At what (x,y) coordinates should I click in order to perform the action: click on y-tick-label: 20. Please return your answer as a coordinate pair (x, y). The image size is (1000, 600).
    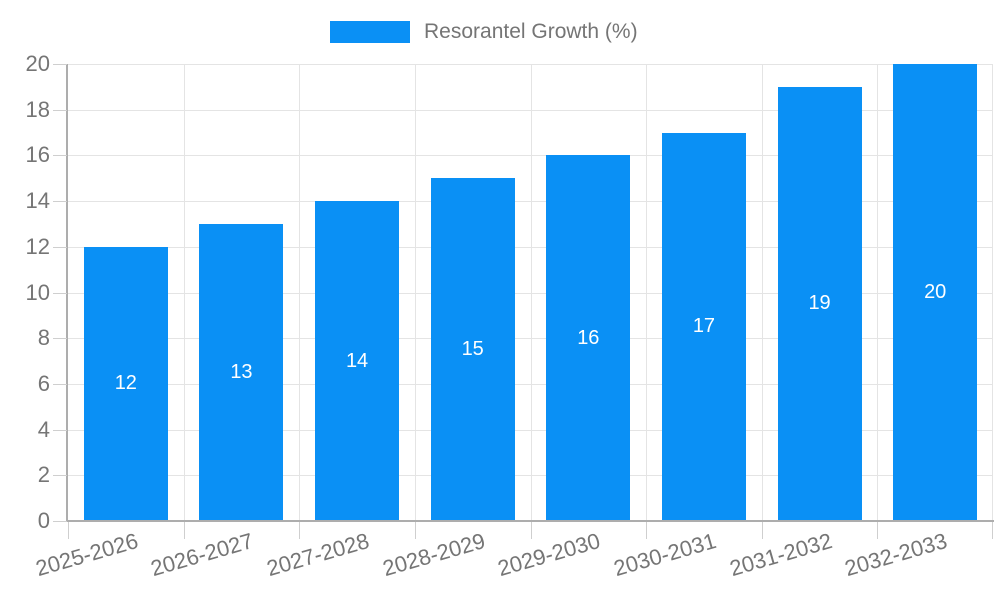
    Looking at the image, I should click on (37, 63).